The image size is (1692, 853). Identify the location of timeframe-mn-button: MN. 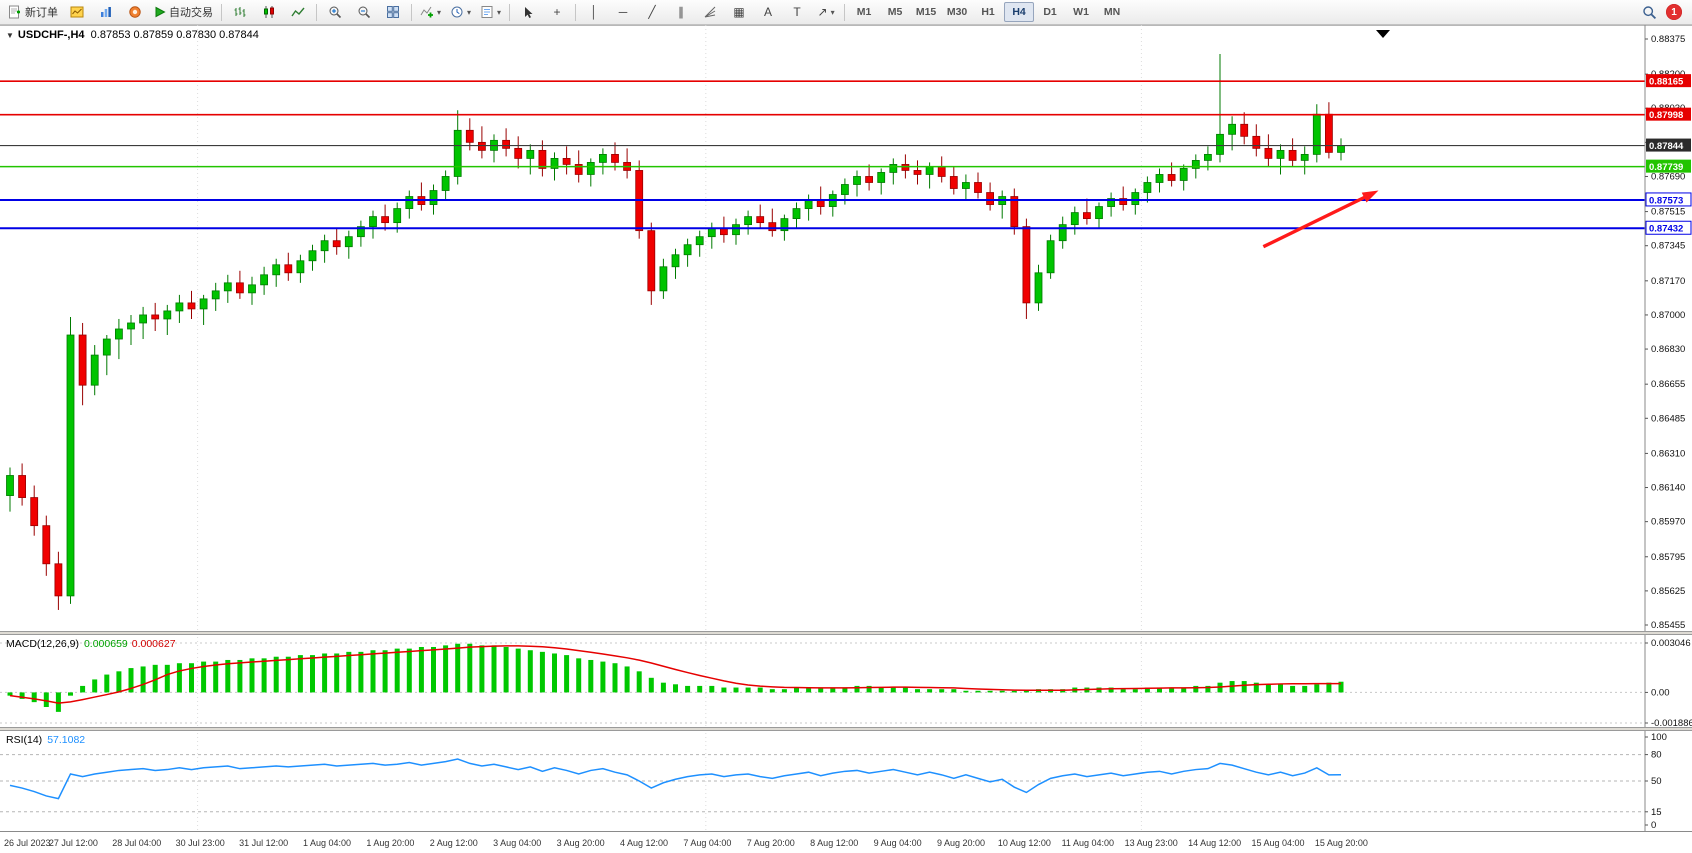
(1112, 12).